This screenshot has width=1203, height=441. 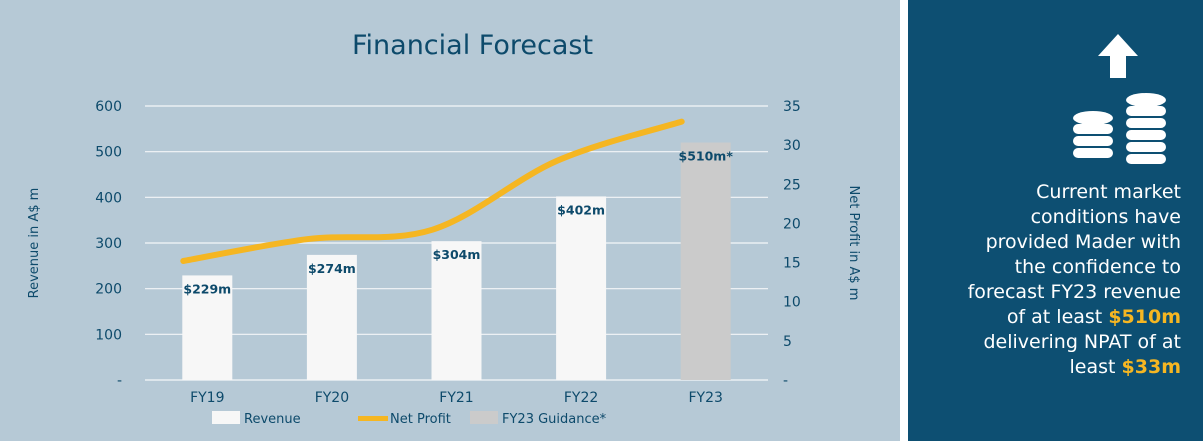 I want to click on y2-tick-label: 25, so click(x=792, y=185).